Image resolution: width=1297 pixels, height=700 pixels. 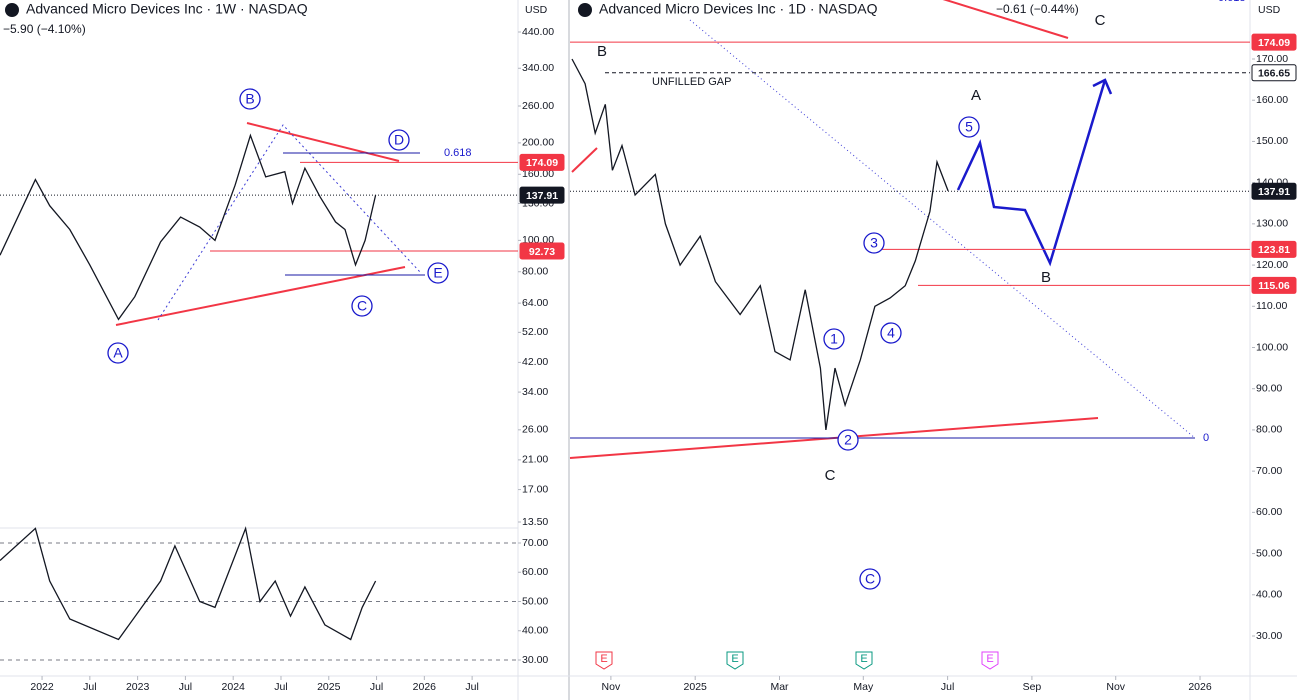 I want to click on y-tick-label: 64.00, so click(x=535, y=303).